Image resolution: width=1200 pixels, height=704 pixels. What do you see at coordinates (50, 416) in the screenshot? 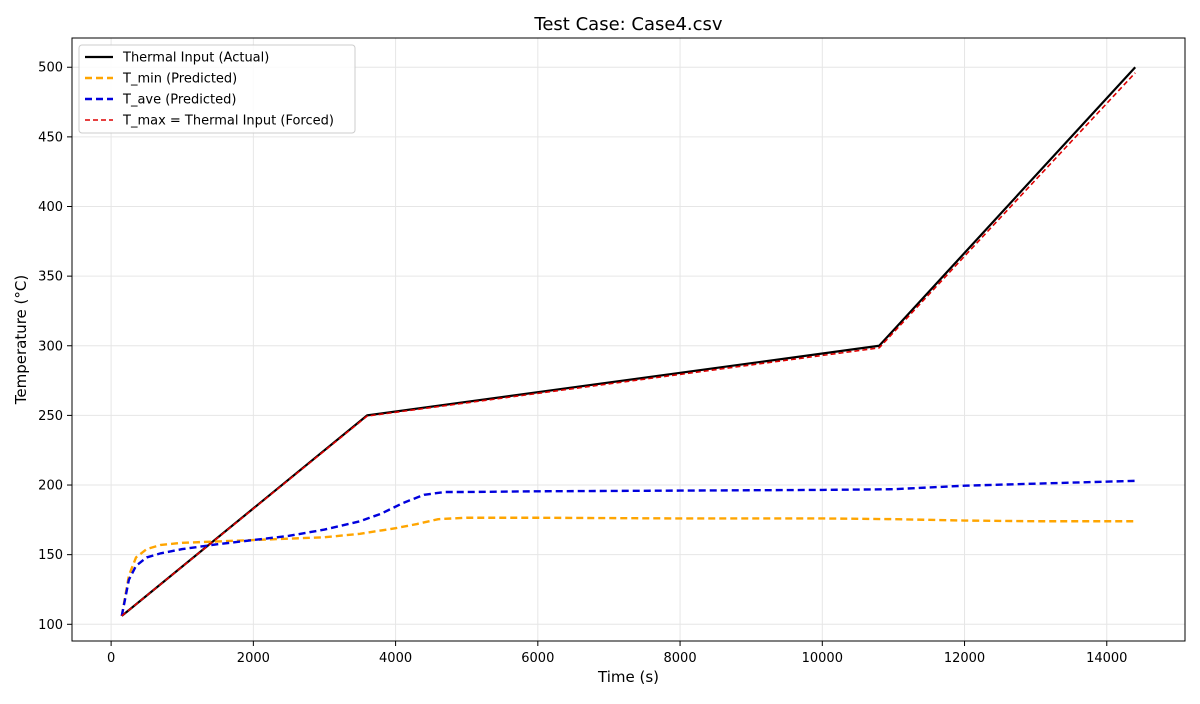
I see `y-tick-label: 250` at bounding box center [50, 416].